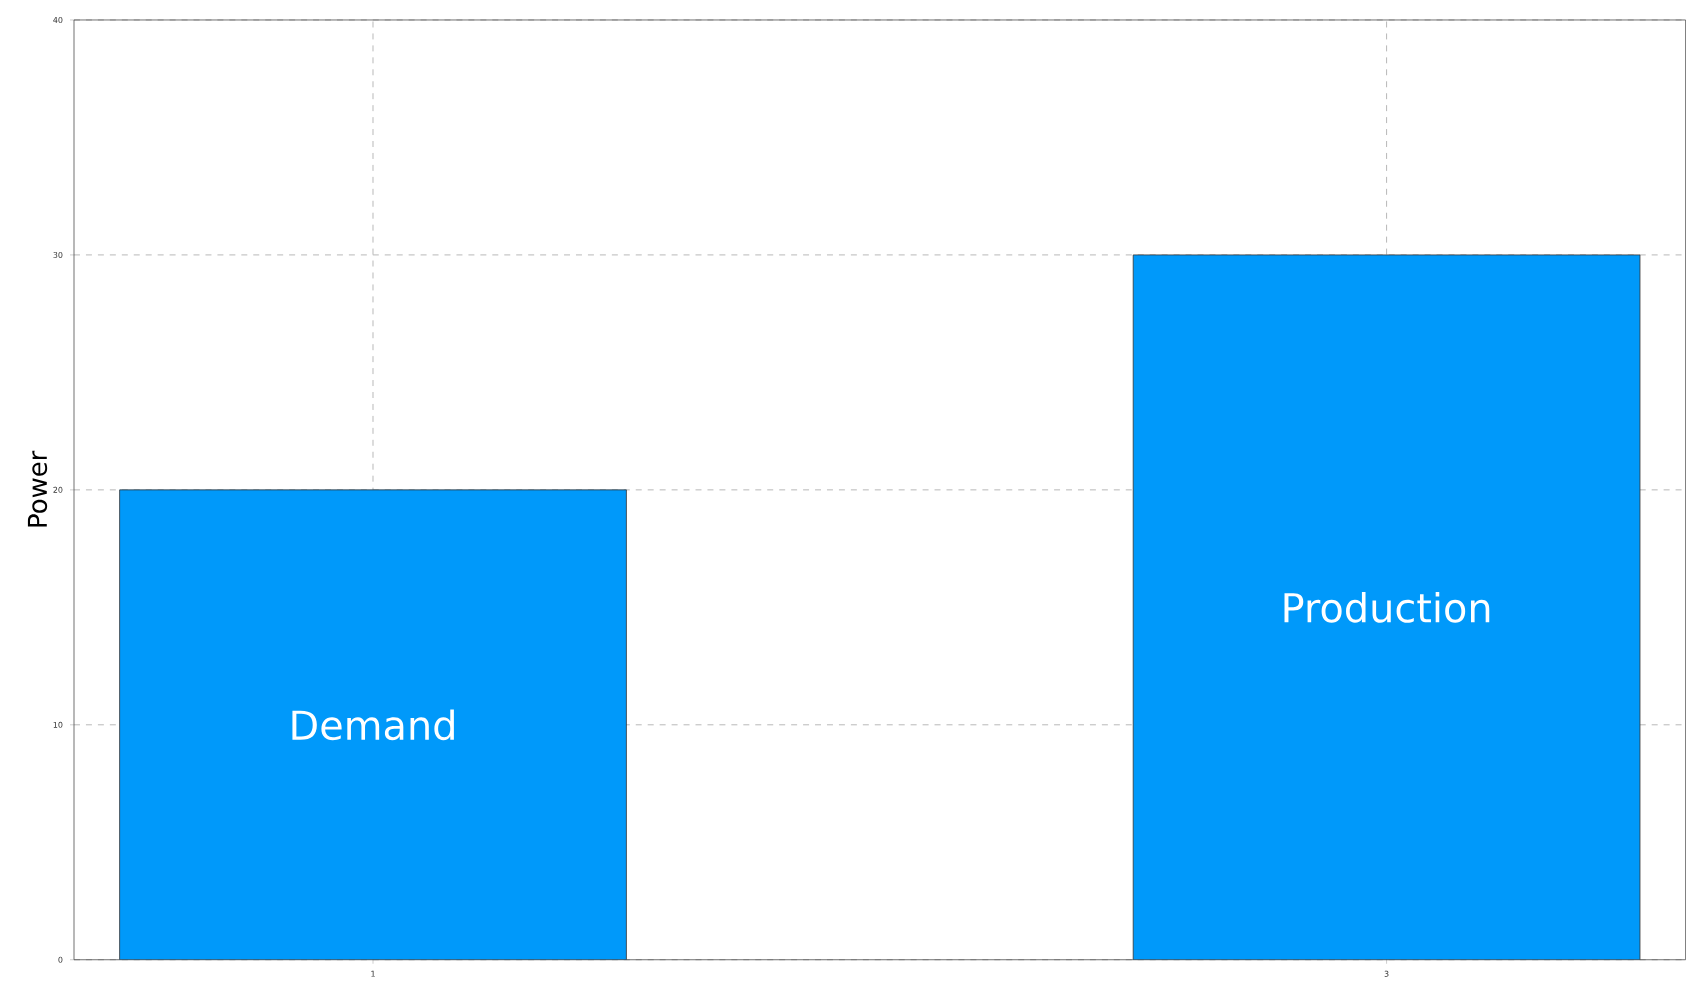 This screenshot has width=1686, height=984. What do you see at coordinates (1387, 608) in the screenshot?
I see `annotation: Production` at bounding box center [1387, 608].